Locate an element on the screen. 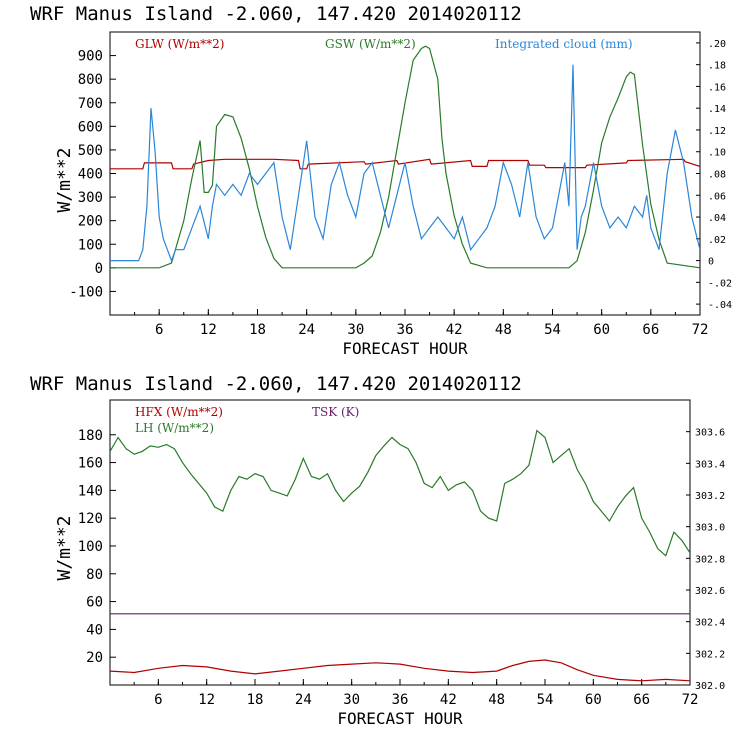 This screenshot has height=744, width=740. y2-tick-label: .16 is located at coordinates (717, 87).